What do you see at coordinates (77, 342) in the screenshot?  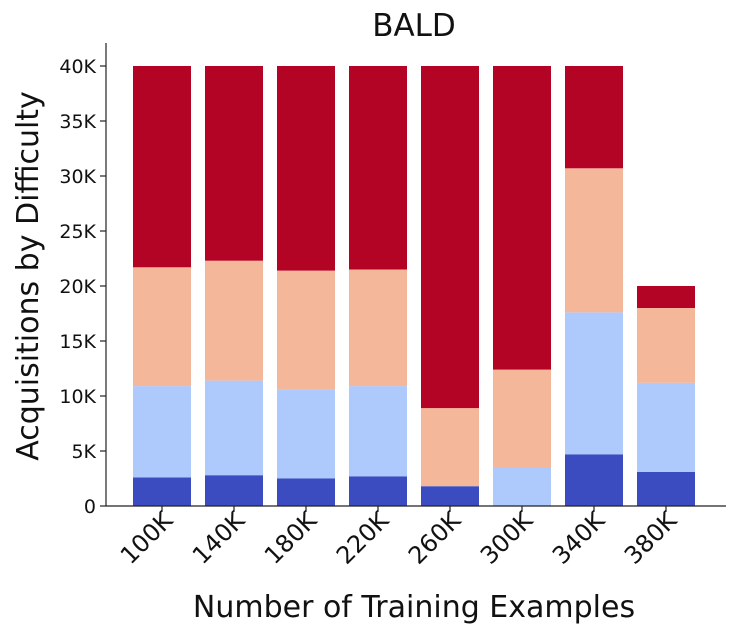 I see `y-tick-label: 15K` at bounding box center [77, 342].